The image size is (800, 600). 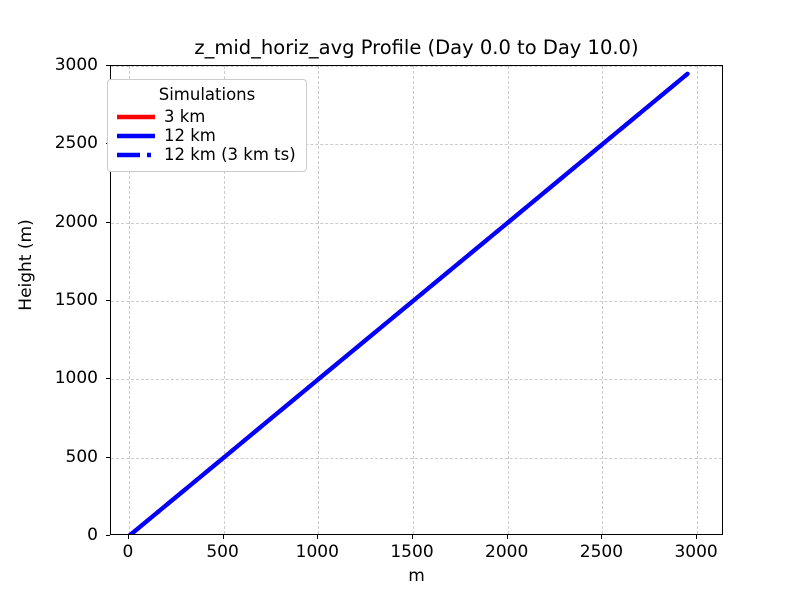 What do you see at coordinates (190, 135) in the screenshot?
I see `legend-label-12km: 12 km` at bounding box center [190, 135].